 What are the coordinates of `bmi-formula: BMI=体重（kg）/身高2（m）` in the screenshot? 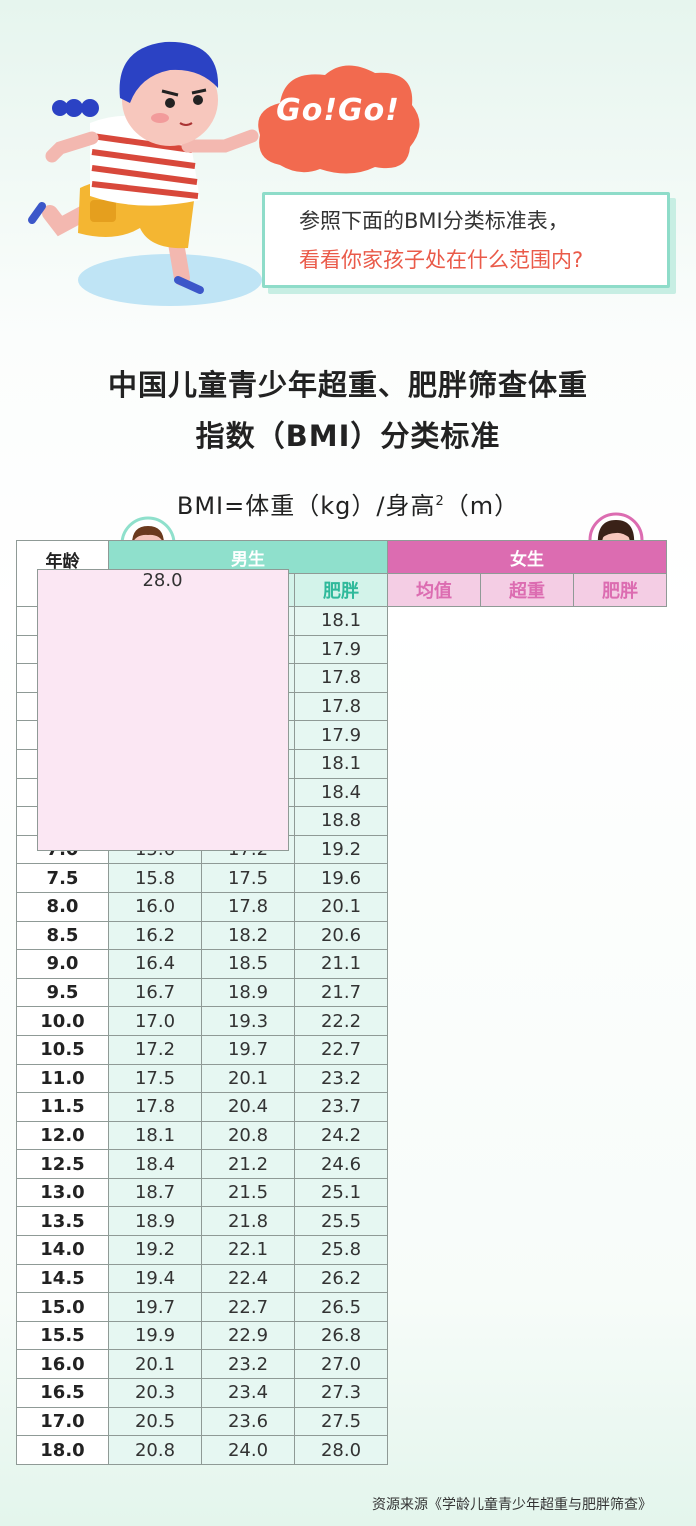 It's located at (348, 503).